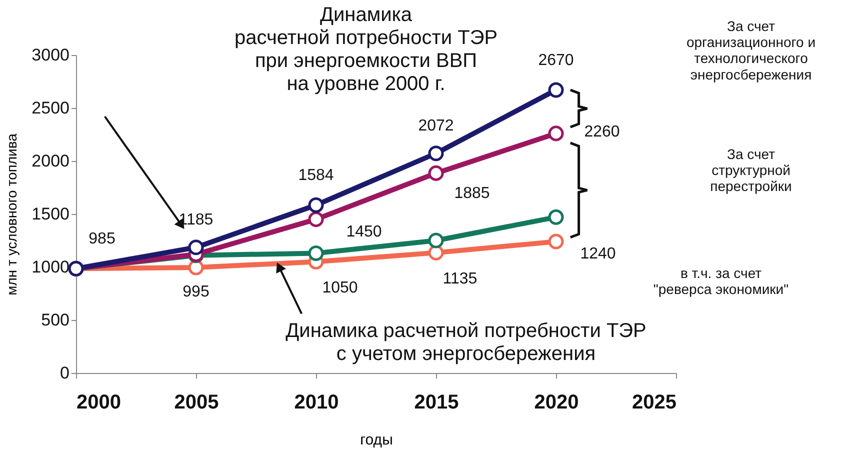 The width and height of the screenshot is (859, 456). I want to click on data-label: 1584, so click(316, 175).